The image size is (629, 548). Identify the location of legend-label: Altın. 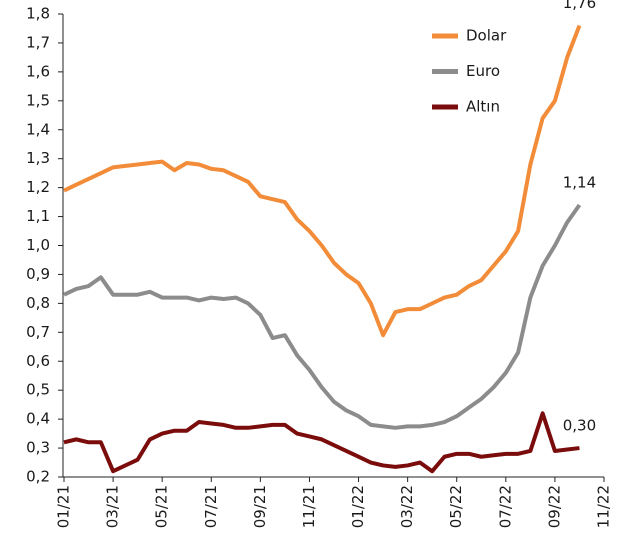
(483, 107).